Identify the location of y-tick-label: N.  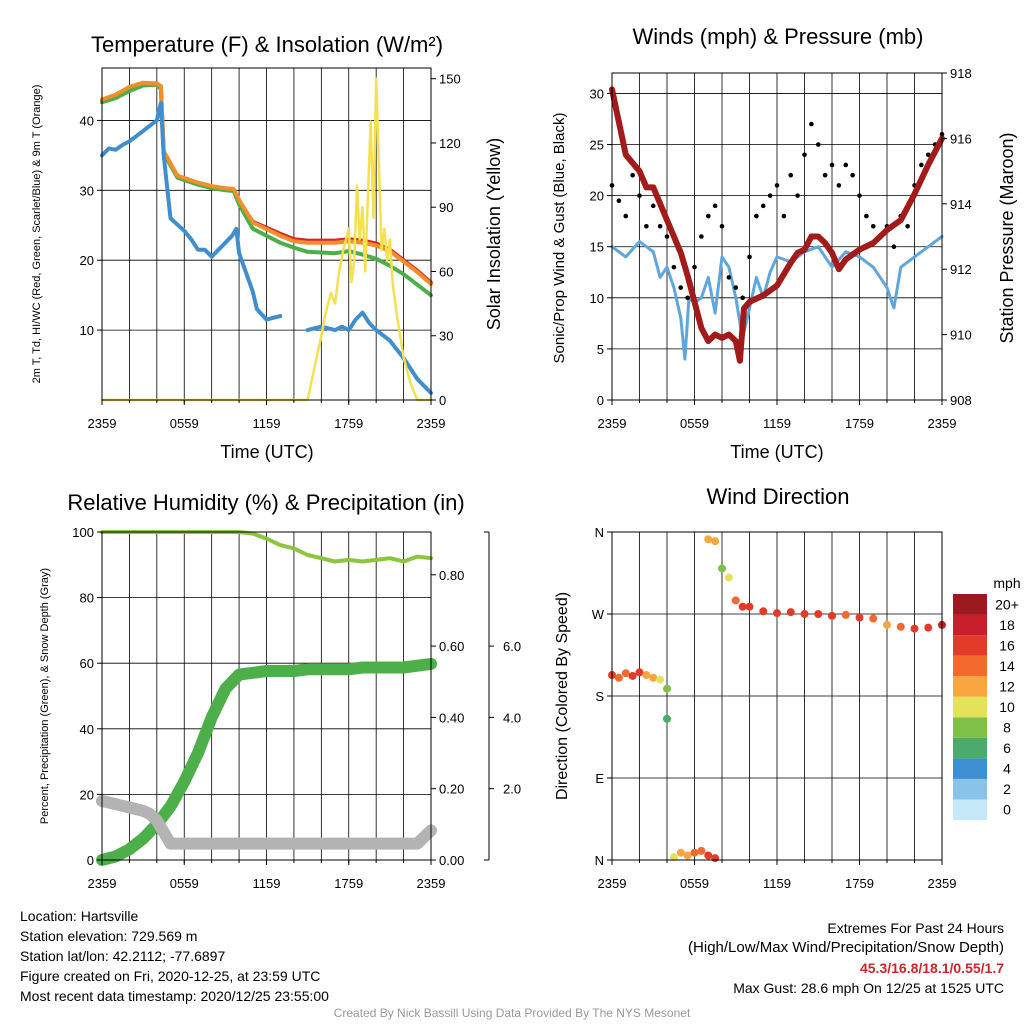
(599, 532).